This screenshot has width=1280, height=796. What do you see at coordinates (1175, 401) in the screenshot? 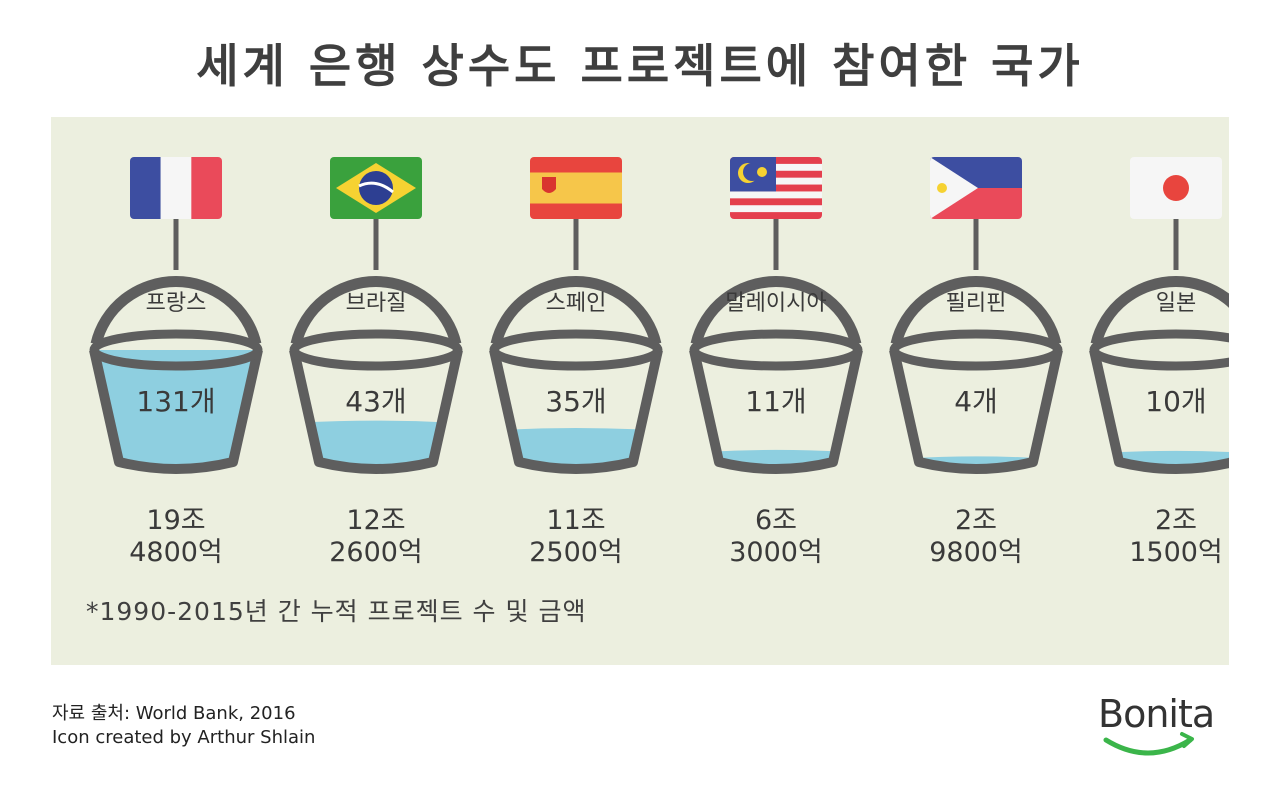
I see `value-label: 10개` at bounding box center [1175, 401].